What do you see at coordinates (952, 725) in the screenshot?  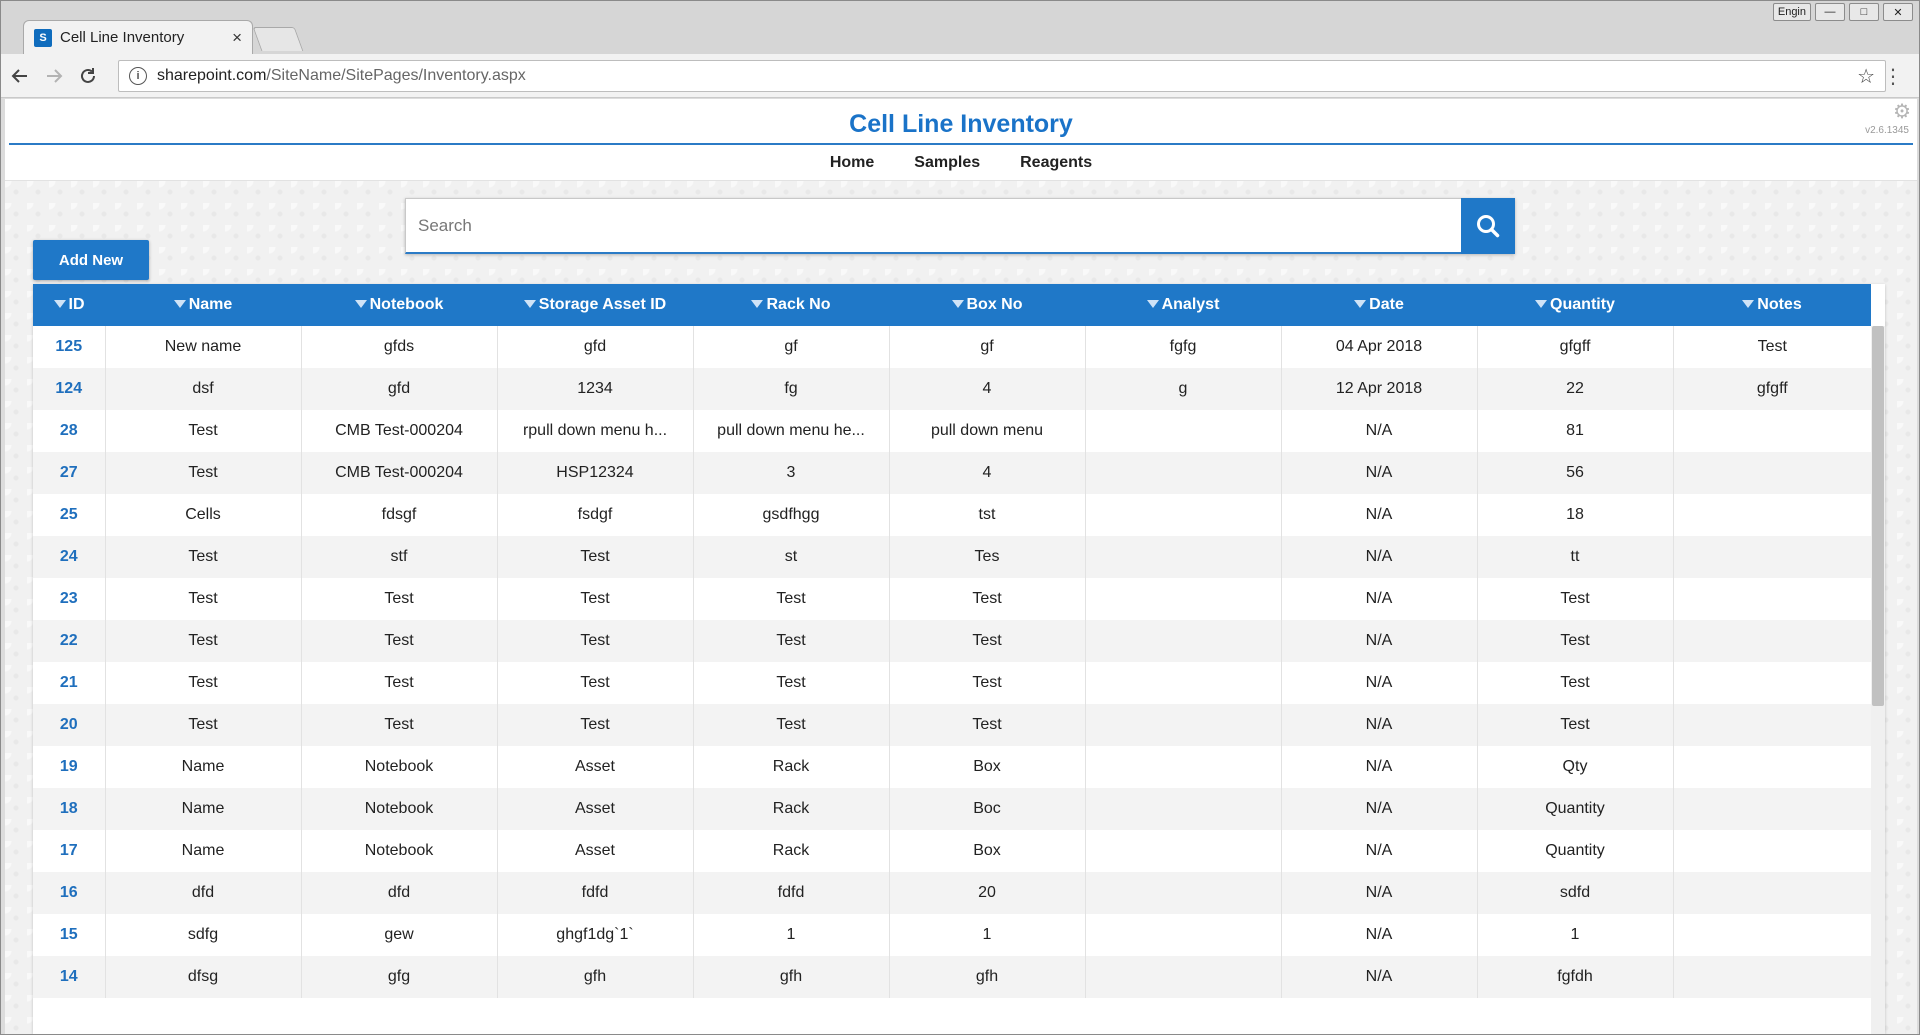 I see `table-row: 20 Test Test Test Test Test N/A Test` at bounding box center [952, 725].